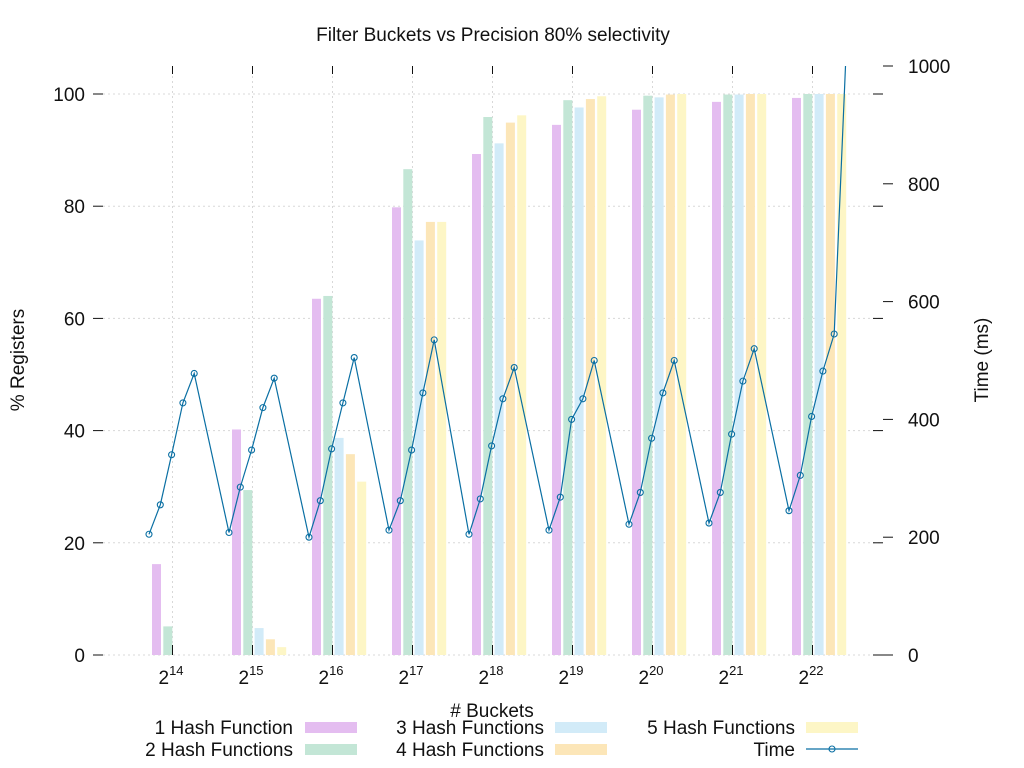  Describe the element at coordinates (74, 544) in the screenshot. I see `y-tick-label: 20` at that location.